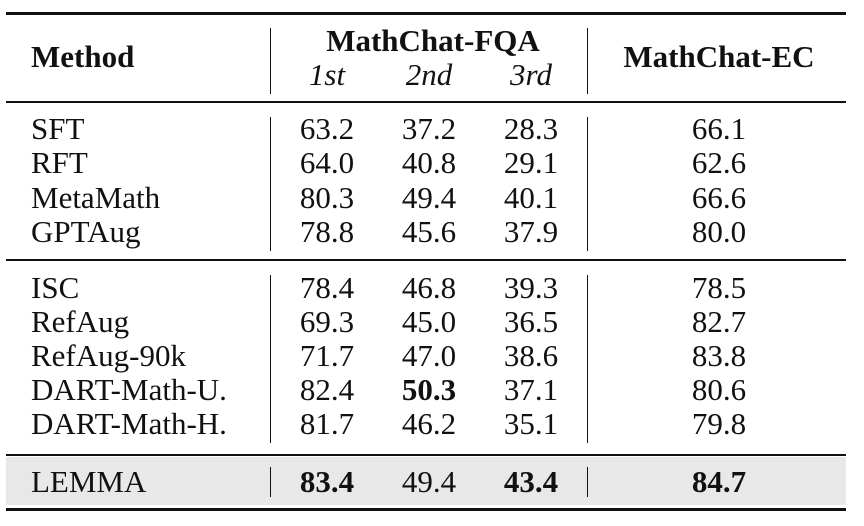 Image resolution: width=864 pixels, height=526 pixels. What do you see at coordinates (327, 162) in the screenshot?
I see `fqa-1st-cell: 64.0` at bounding box center [327, 162].